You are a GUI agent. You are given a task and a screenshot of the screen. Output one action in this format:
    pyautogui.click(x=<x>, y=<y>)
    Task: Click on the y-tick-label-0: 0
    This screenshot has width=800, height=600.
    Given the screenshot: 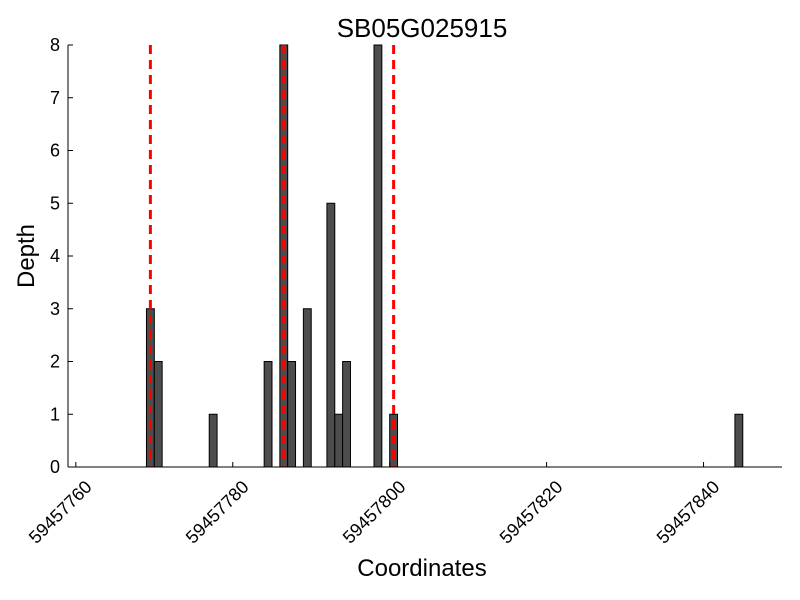 What is the action you would take?
    pyautogui.click(x=55, y=467)
    